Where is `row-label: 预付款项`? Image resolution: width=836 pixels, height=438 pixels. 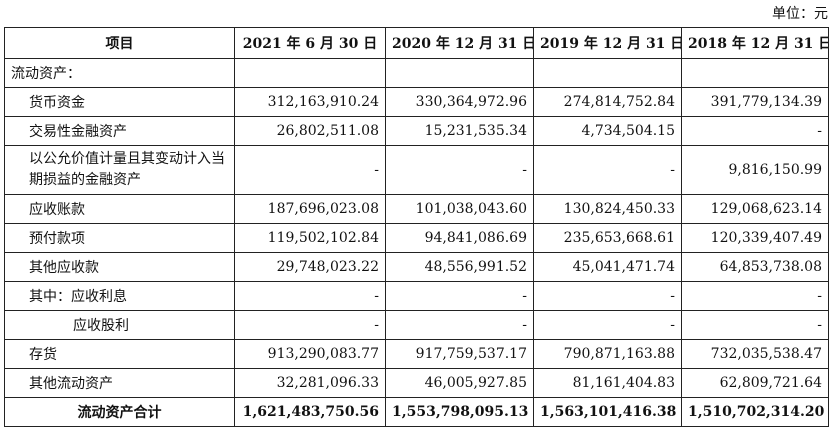 row-label: 预付款项 is located at coordinates (119, 238).